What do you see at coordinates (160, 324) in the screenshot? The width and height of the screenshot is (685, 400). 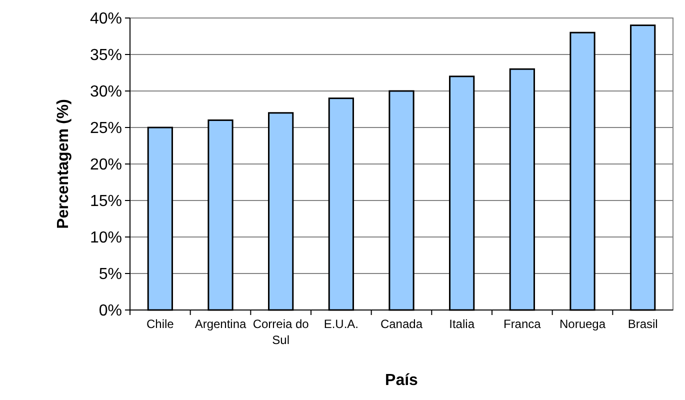 I see `x-tick-label: Chile` at bounding box center [160, 324].